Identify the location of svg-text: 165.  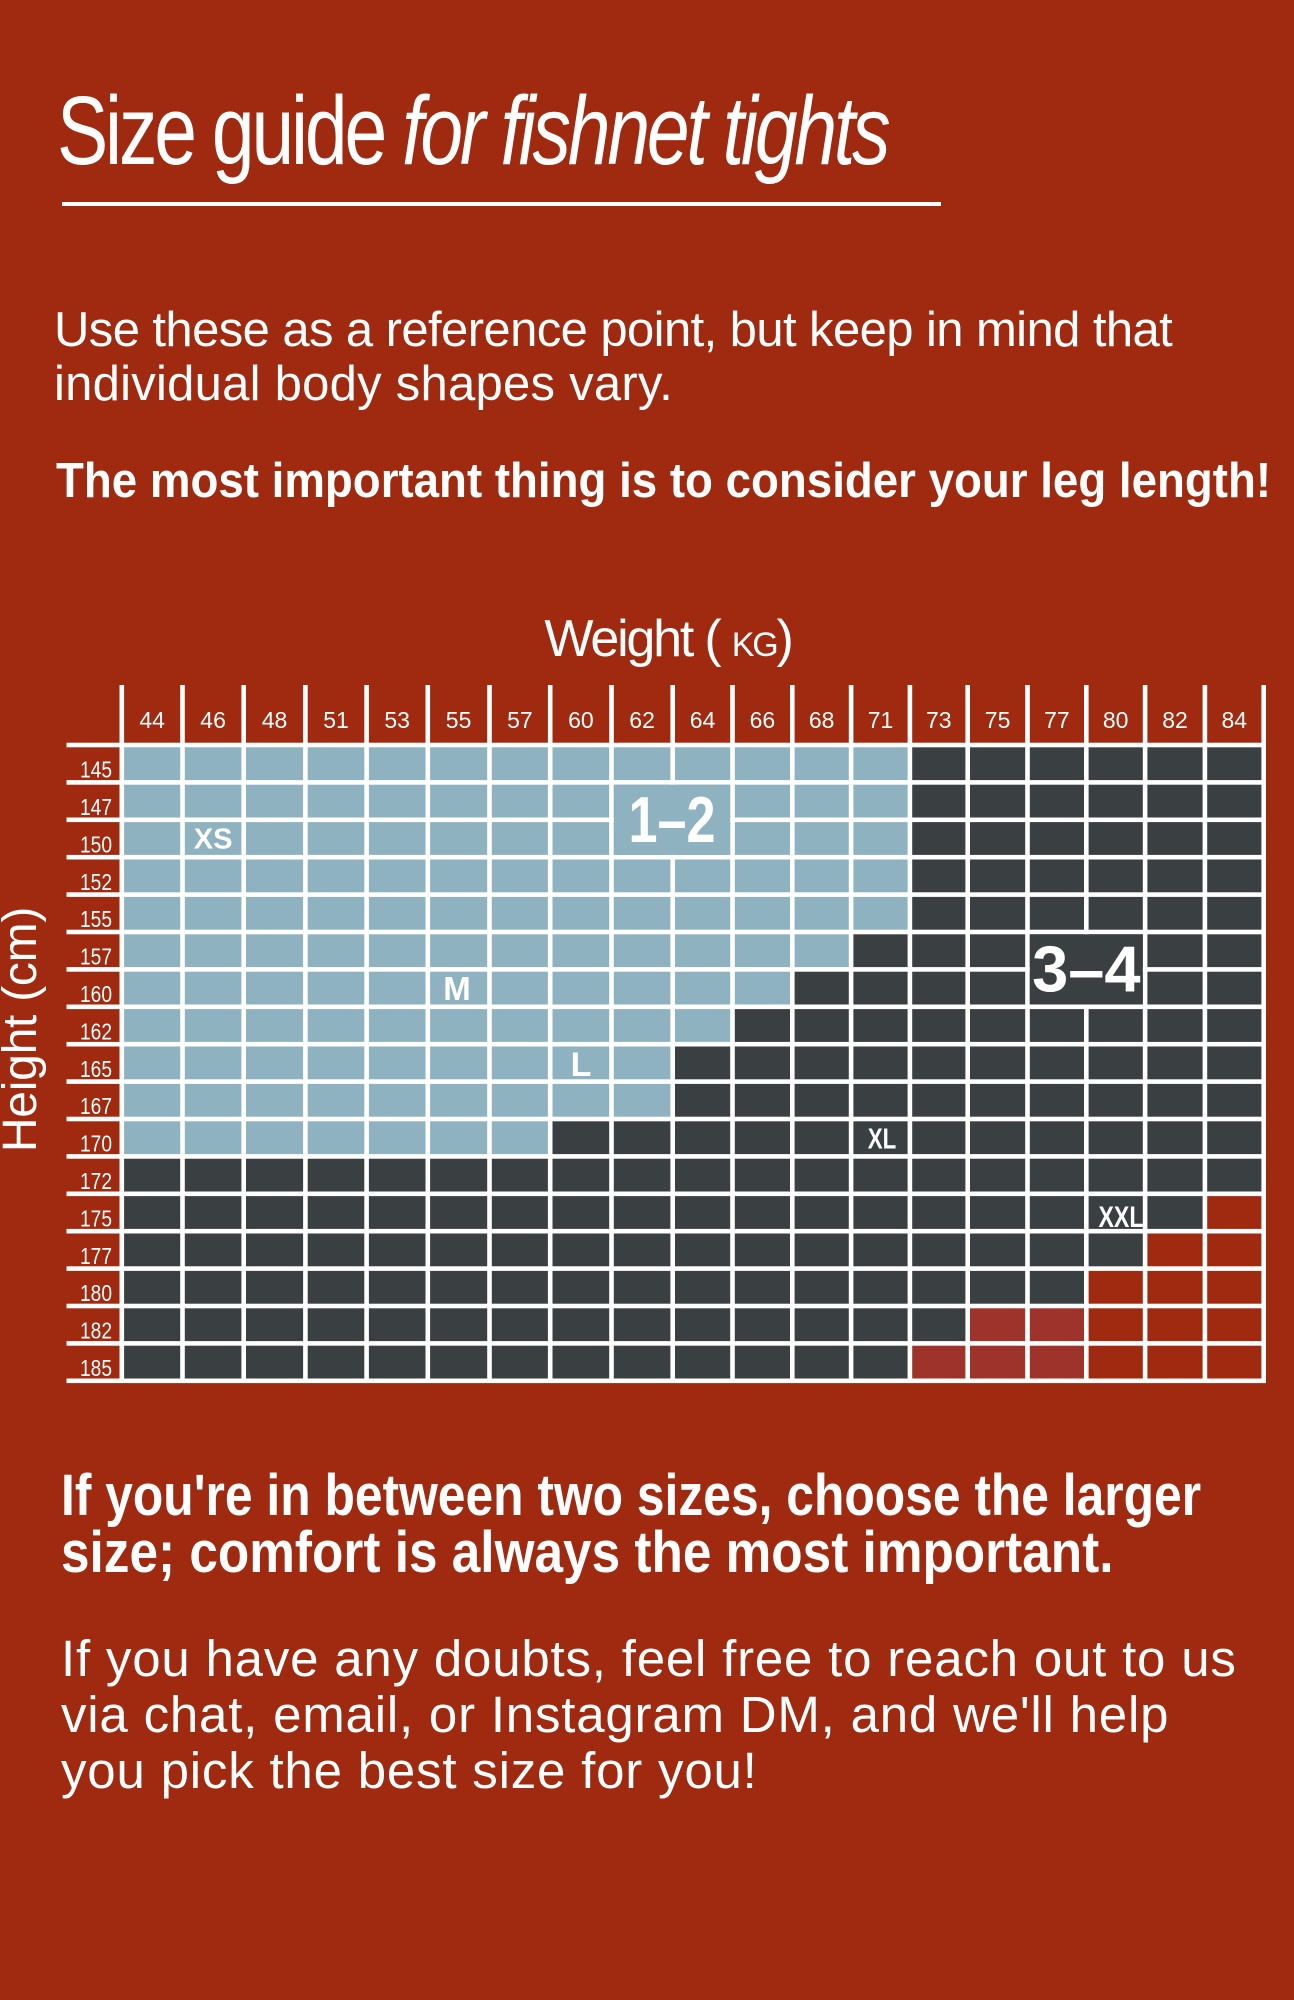
(96, 1069).